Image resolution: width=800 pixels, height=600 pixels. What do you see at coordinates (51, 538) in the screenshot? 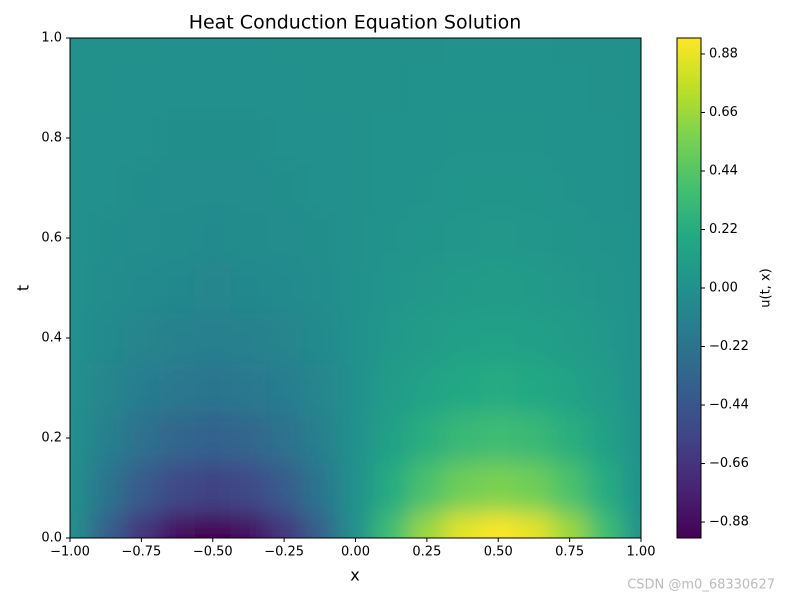
I see `y-tick-label: 0.0` at bounding box center [51, 538].